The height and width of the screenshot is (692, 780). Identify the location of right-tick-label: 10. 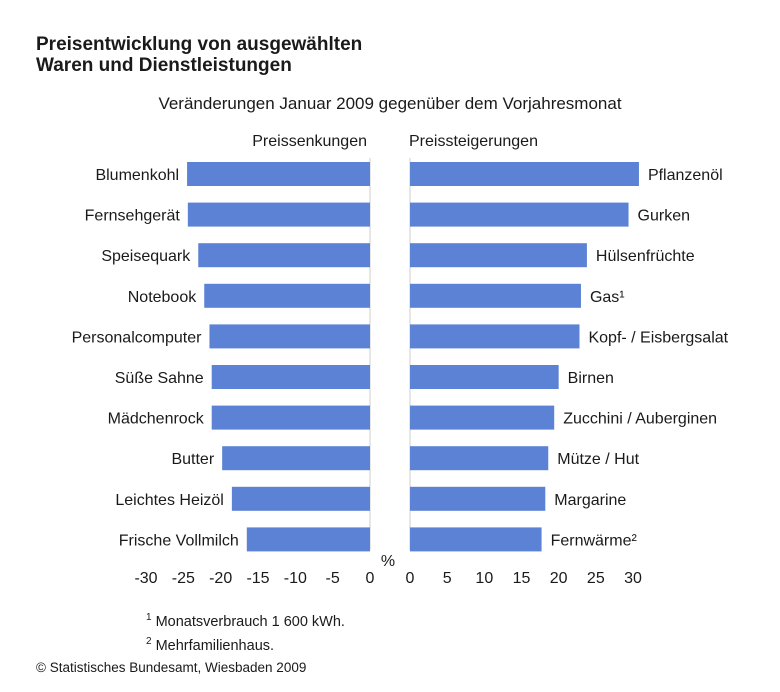
(484, 578).